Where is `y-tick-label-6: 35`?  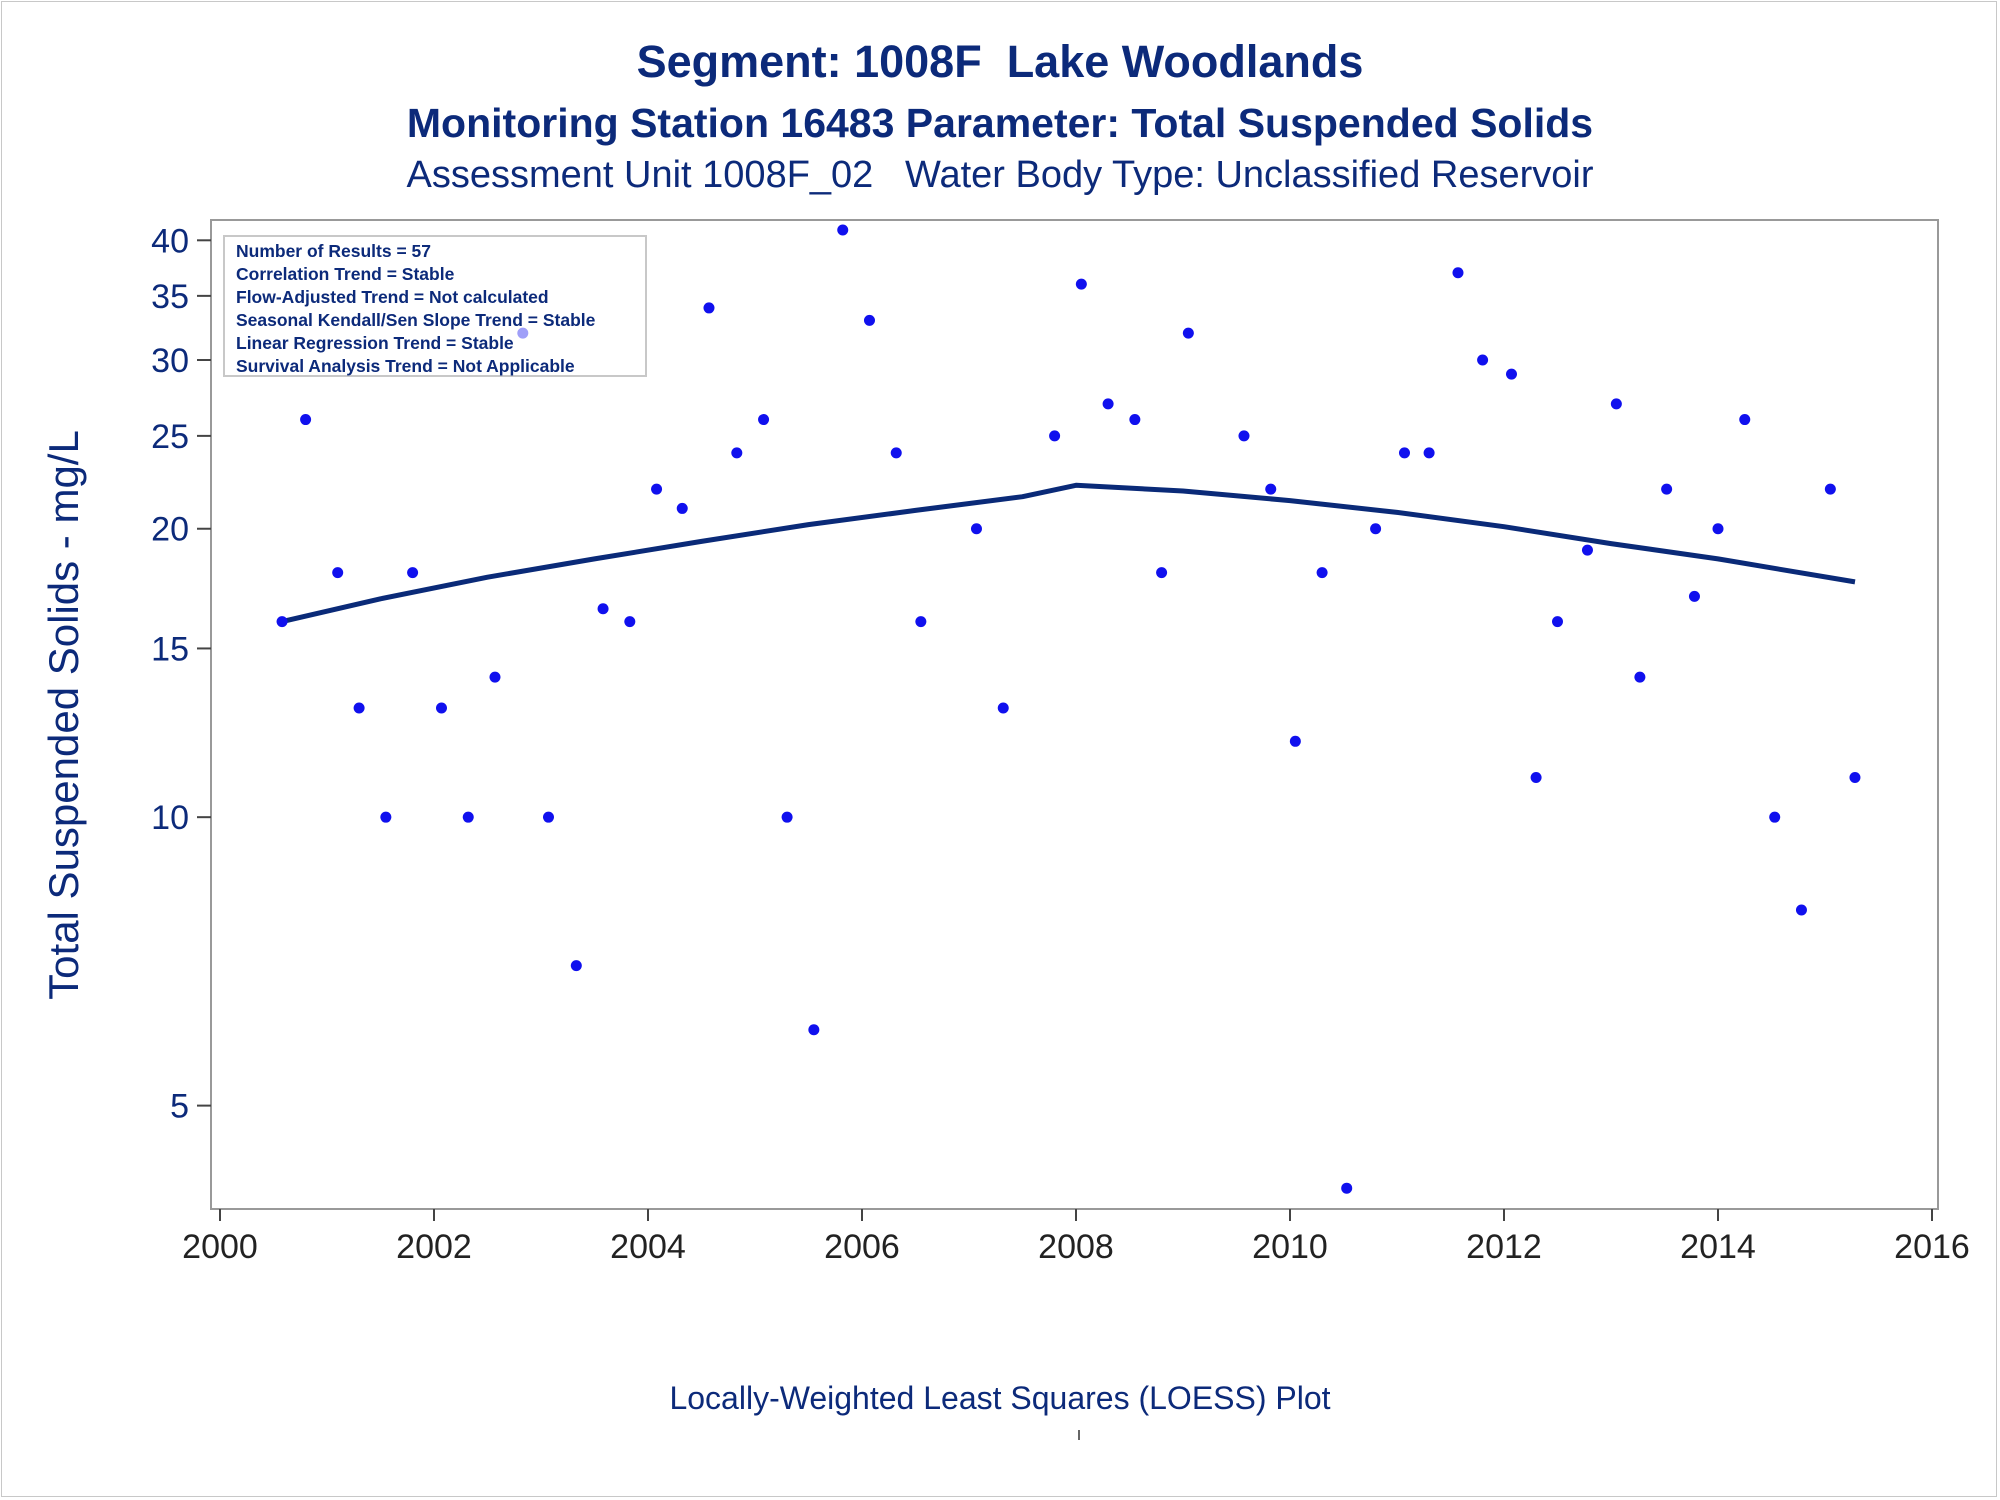 y-tick-label-6: 35 is located at coordinates (170, 297).